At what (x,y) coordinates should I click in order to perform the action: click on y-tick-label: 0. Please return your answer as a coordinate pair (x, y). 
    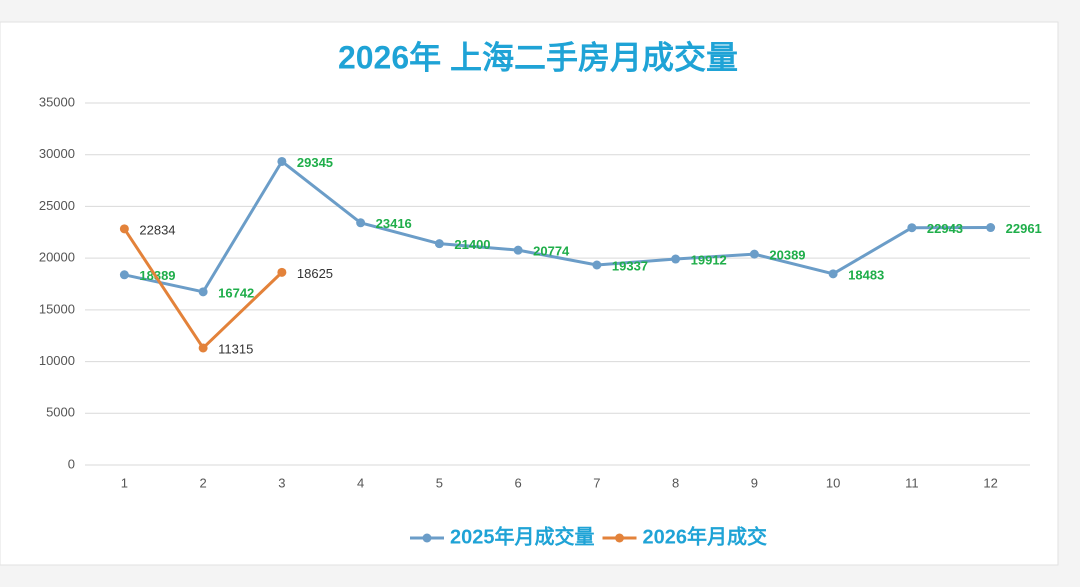
    Looking at the image, I should click on (71, 463).